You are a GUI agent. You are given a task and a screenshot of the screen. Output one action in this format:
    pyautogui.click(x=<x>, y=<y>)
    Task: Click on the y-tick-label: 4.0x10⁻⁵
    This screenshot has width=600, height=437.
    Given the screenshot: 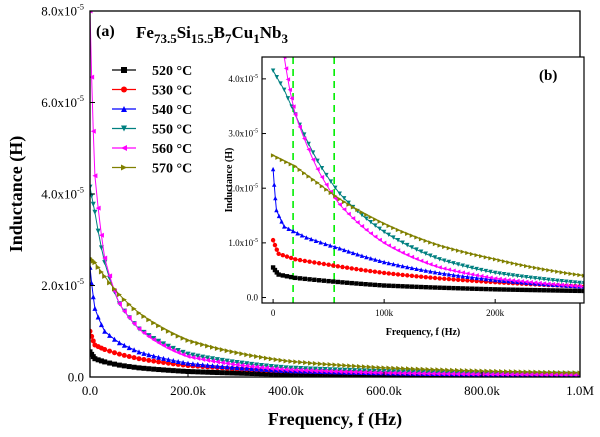 What is the action you would take?
    pyautogui.click(x=243, y=79)
    